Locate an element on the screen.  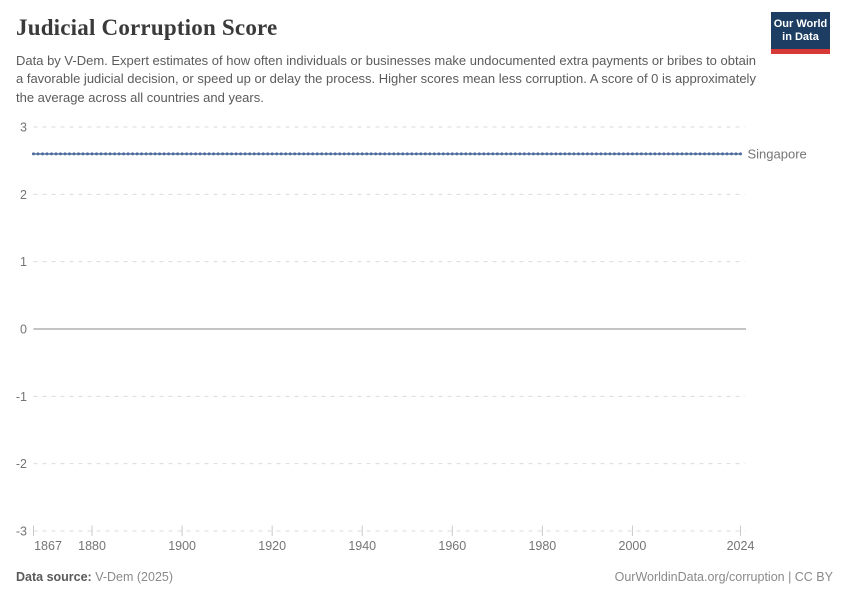
series-entity-label: Singapore is located at coordinates (777, 153).